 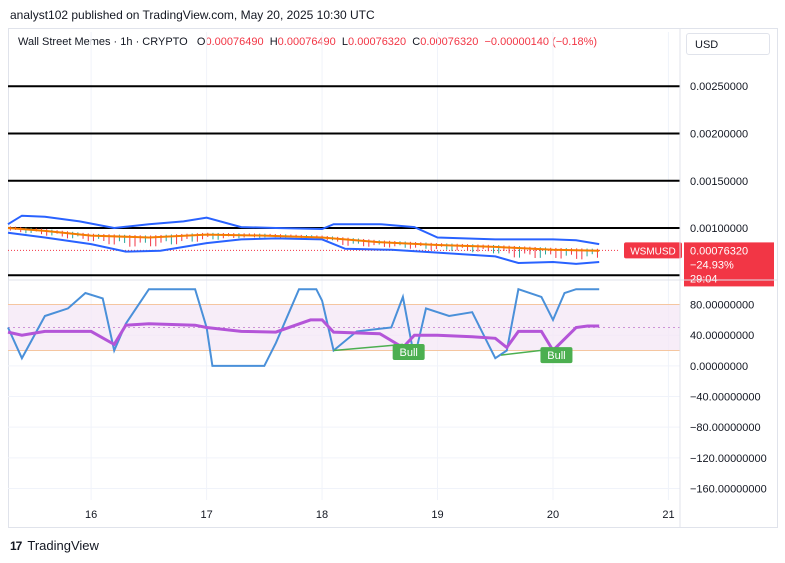 I want to click on footer-brand: TradingView, so click(x=63, y=545).